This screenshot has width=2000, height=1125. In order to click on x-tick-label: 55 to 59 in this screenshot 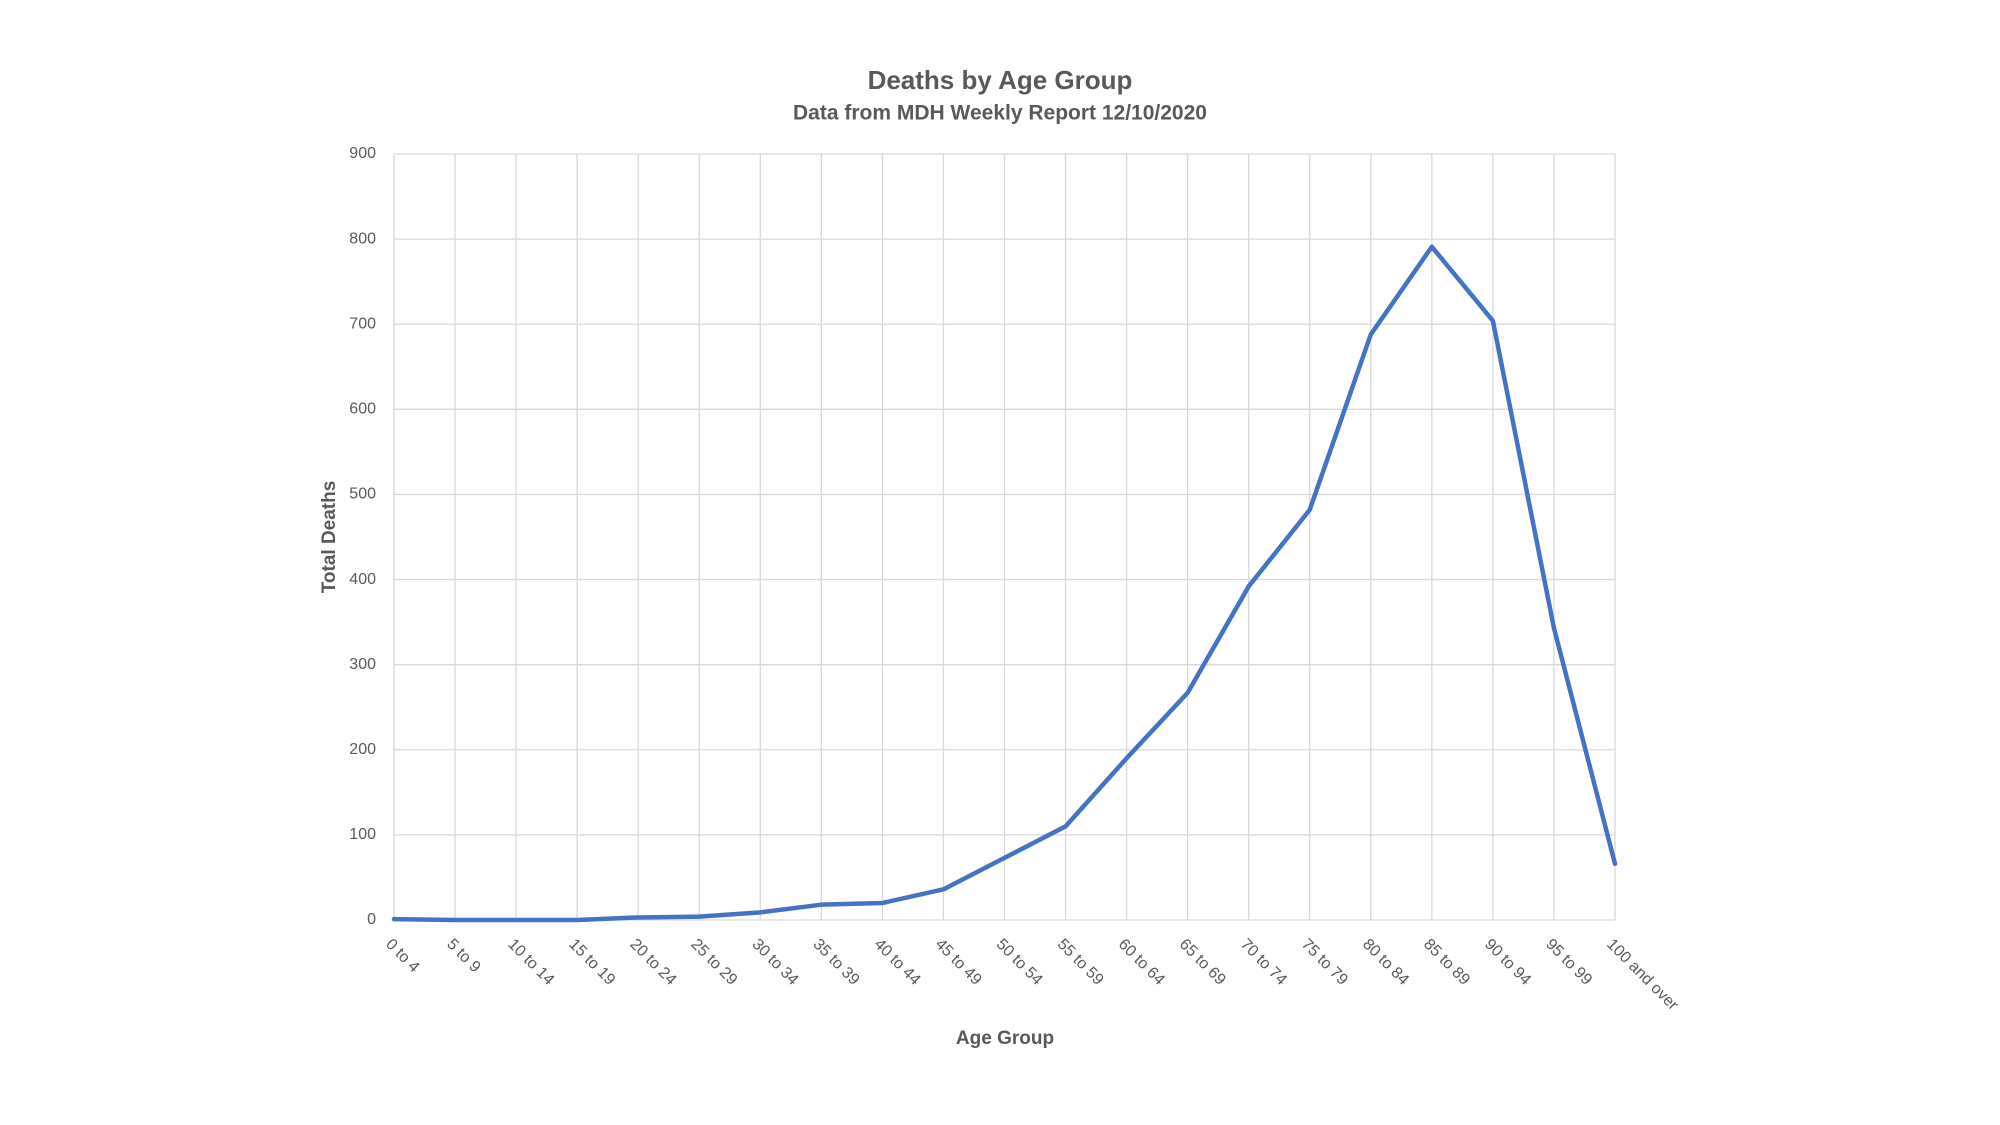, I will do `click(1080, 962)`.